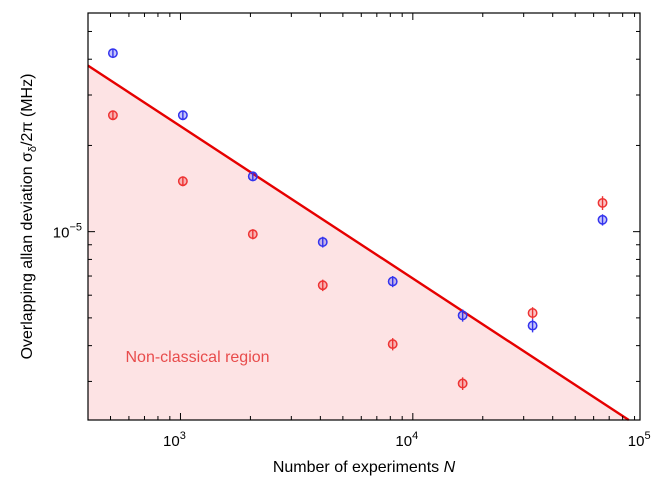 The height and width of the screenshot is (479, 653). What do you see at coordinates (197, 357) in the screenshot?
I see `non-classical-region-label: Non-classical region` at bounding box center [197, 357].